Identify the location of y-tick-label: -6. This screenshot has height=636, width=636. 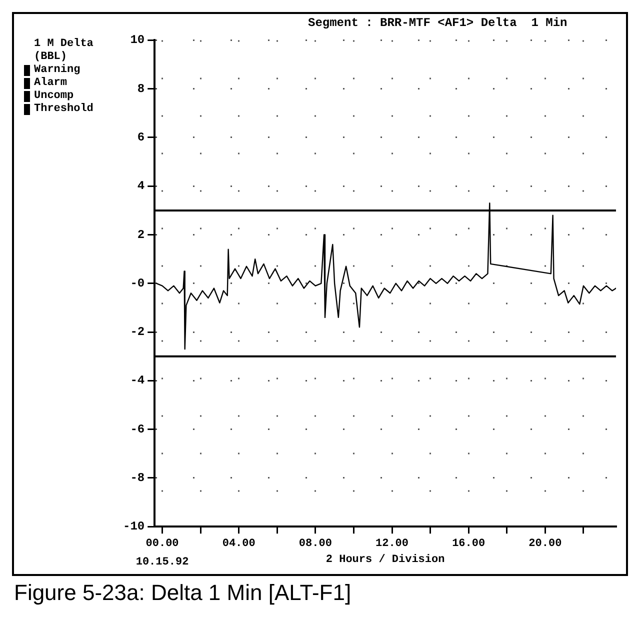
(137, 429).